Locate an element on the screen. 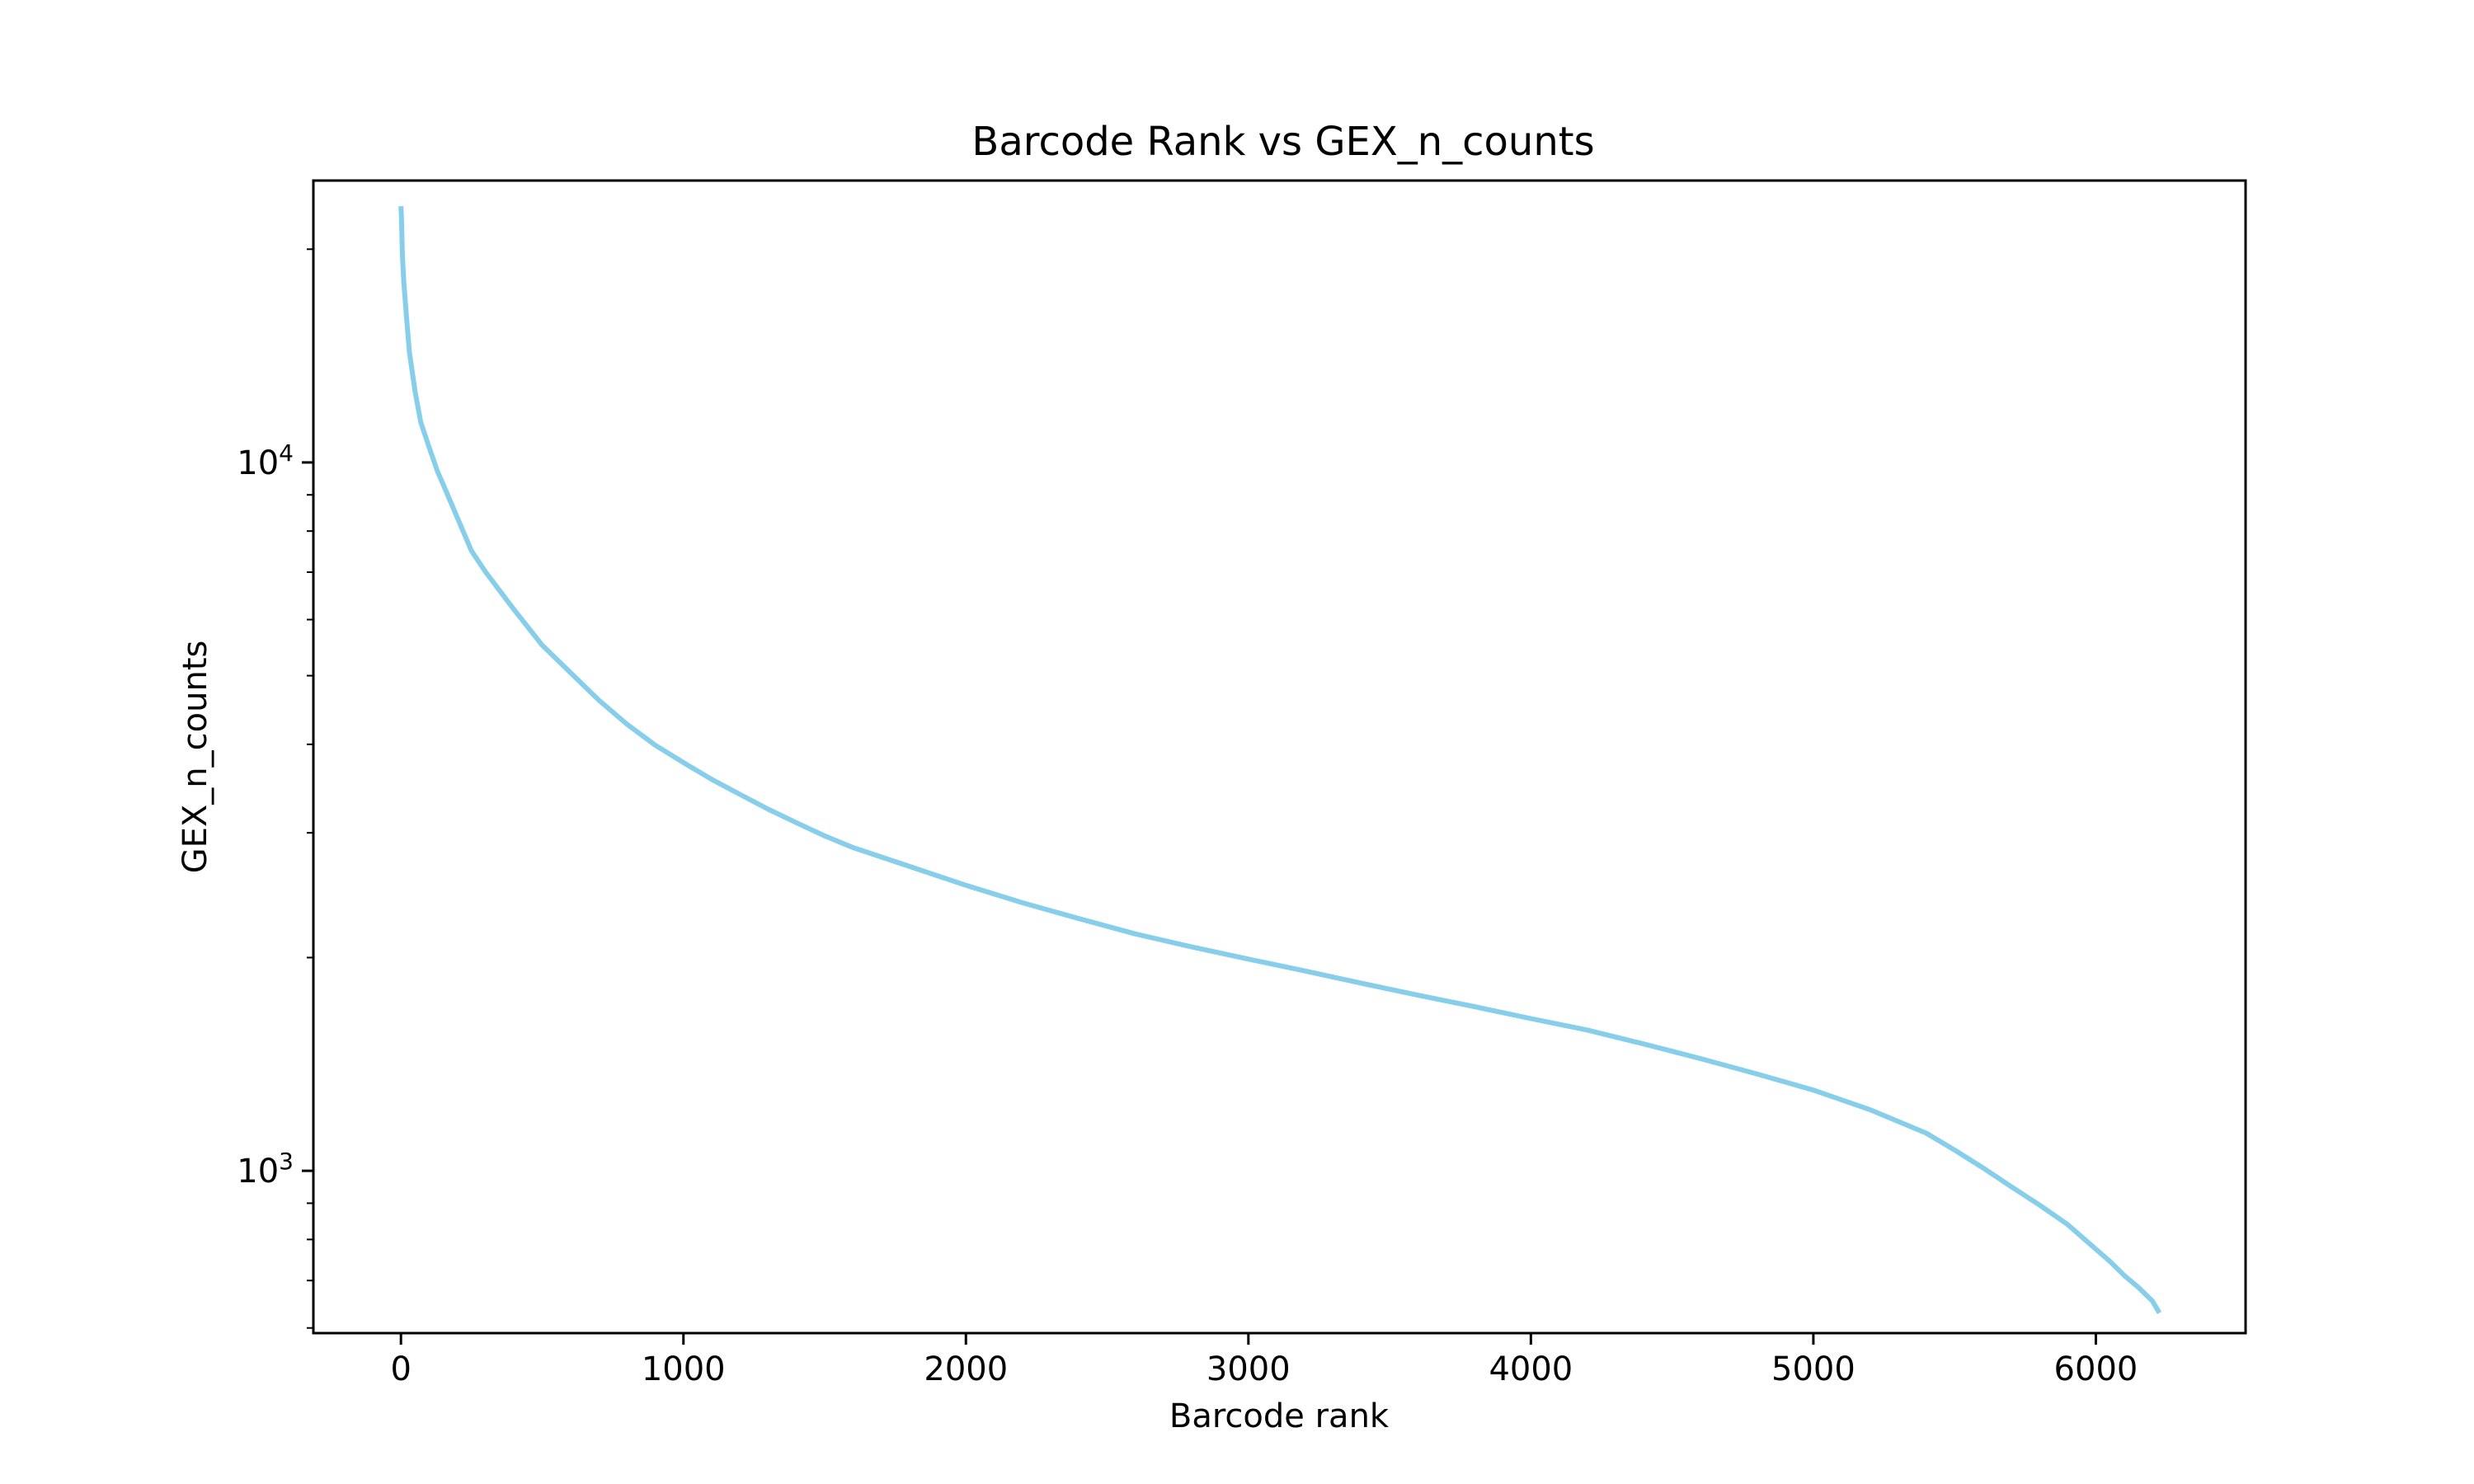 The height and width of the screenshot is (1484, 2474). x-tick-label-6: 6000 is located at coordinates (2096, 1369).